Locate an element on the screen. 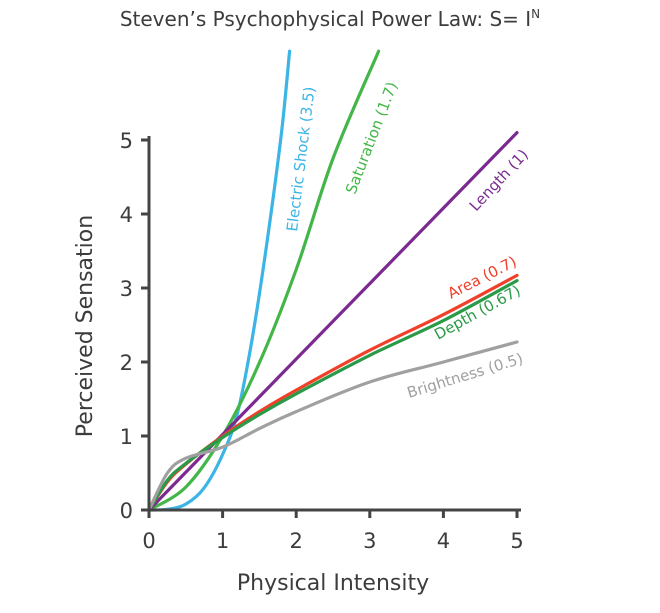  x-tick-label: 2 is located at coordinates (296, 541).